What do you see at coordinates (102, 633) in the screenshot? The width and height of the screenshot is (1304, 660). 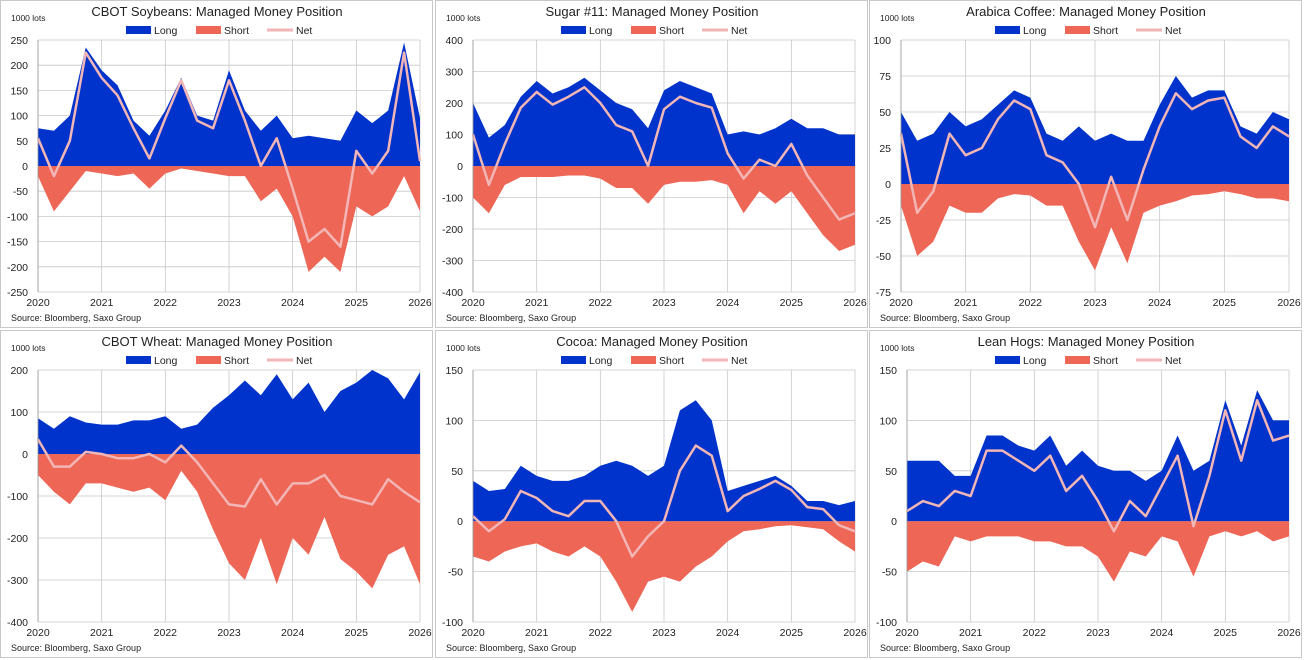 I see `x-tick-label: 2021` at bounding box center [102, 633].